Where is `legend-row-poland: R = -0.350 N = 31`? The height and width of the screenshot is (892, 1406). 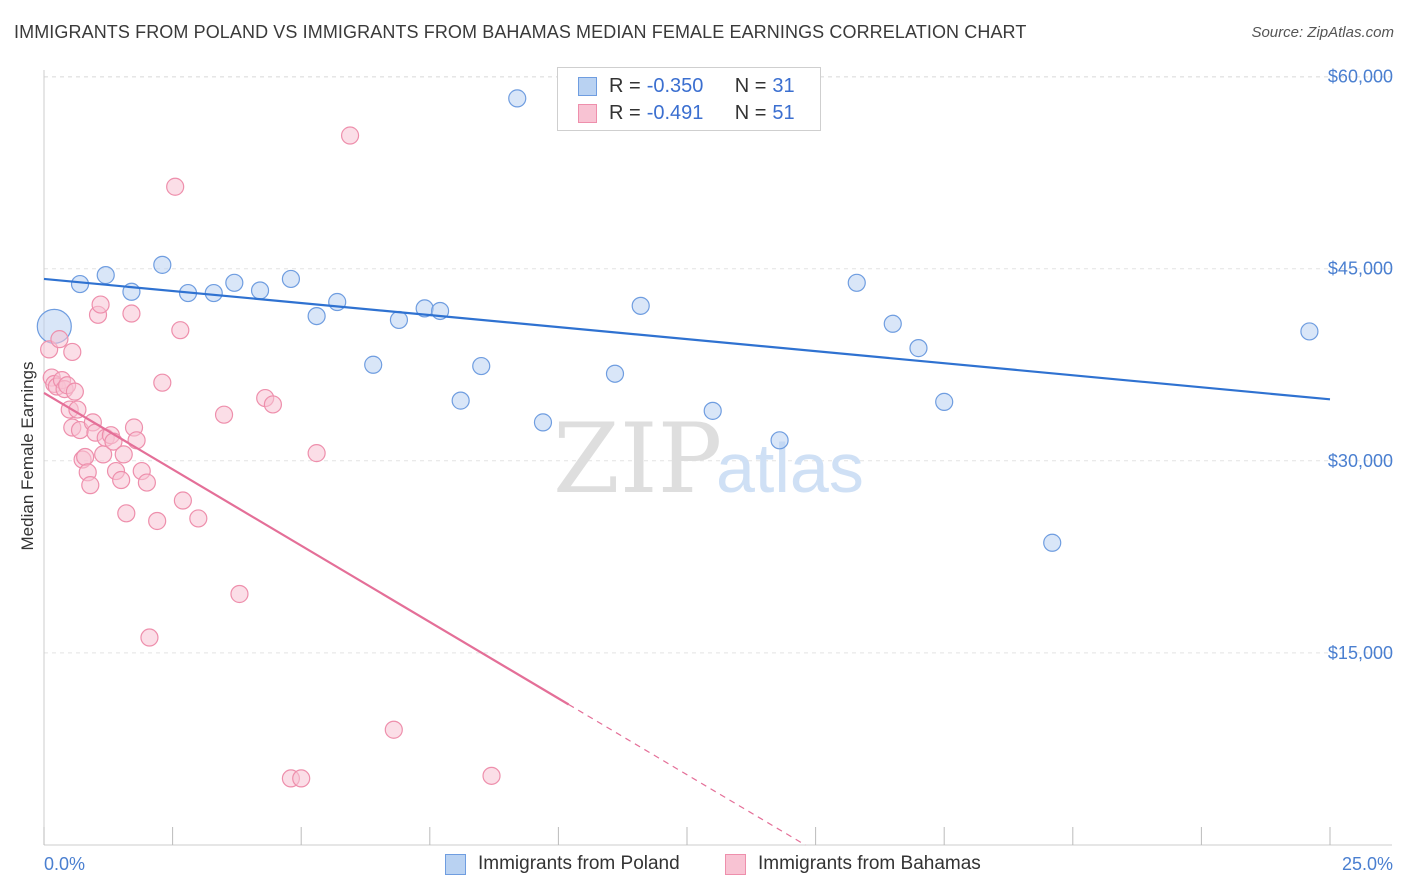
legend-row-poland: R = -0.350 N = 31 is located at coordinates (676, 86).